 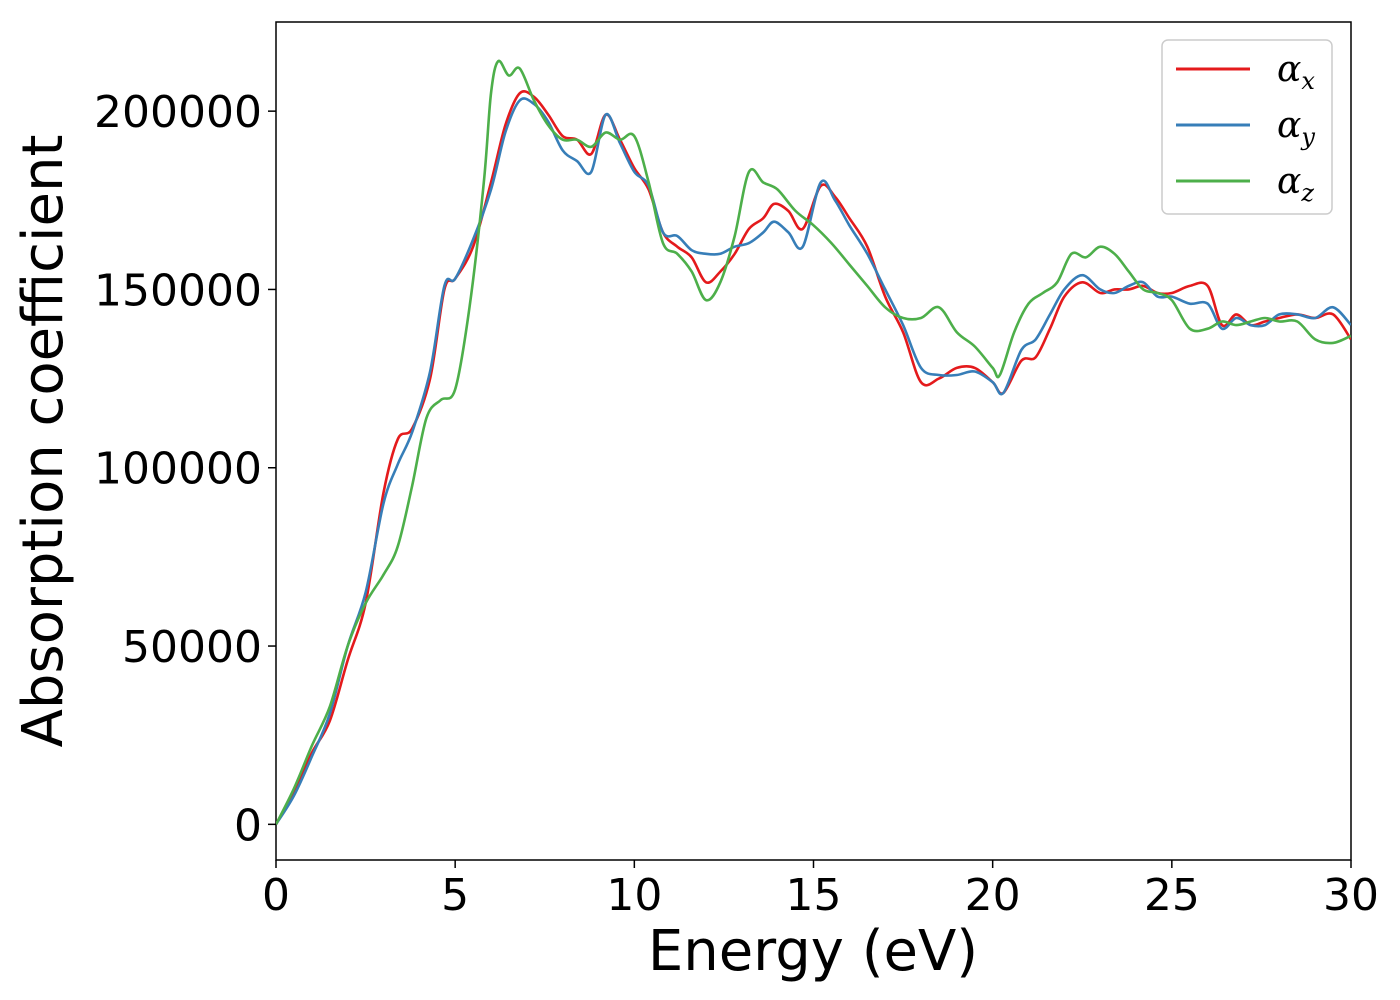 I want to click on x-tick-label: 30, so click(x=1351, y=895).